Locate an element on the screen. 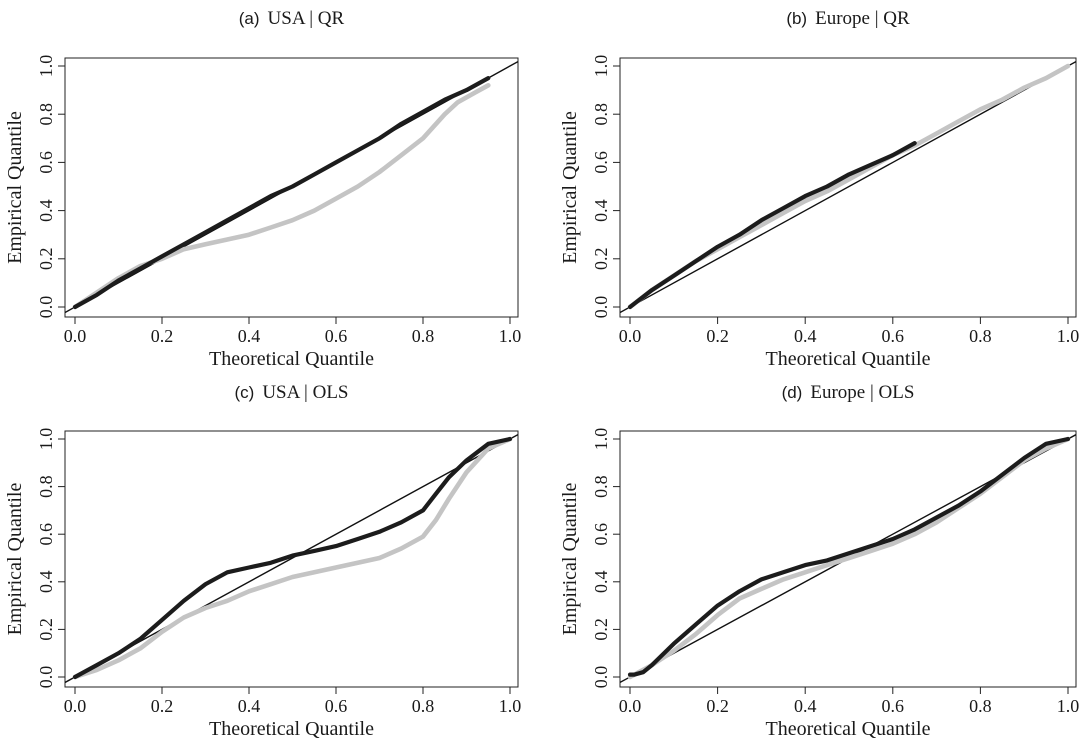 This screenshot has width=1083, height=749. panel-title: (d) Europe | OLS is located at coordinates (848, 392).